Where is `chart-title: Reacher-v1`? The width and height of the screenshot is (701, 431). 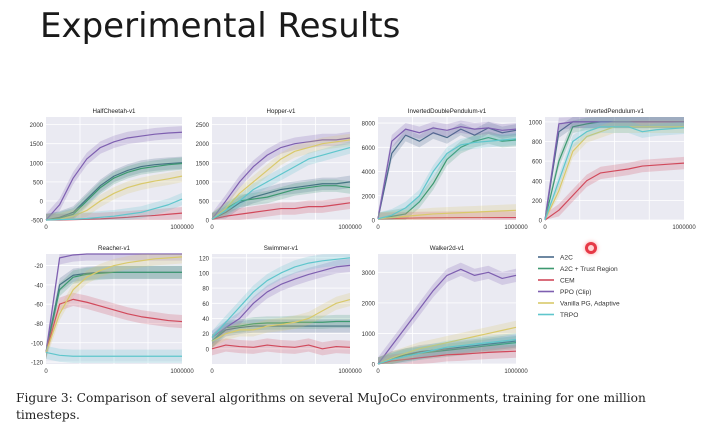
chart-title: Reacher-v1 is located at coordinates (114, 248).